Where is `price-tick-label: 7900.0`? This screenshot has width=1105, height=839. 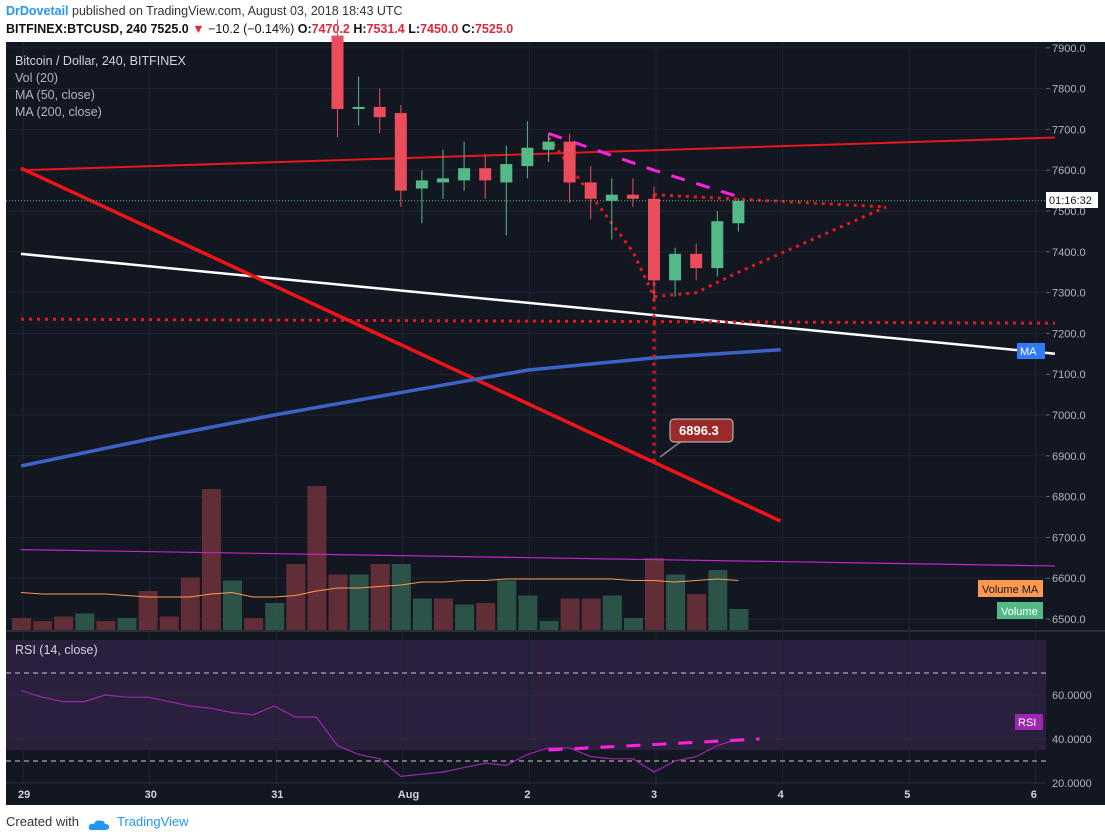
price-tick-label: 7900.0 is located at coordinates (1069, 49).